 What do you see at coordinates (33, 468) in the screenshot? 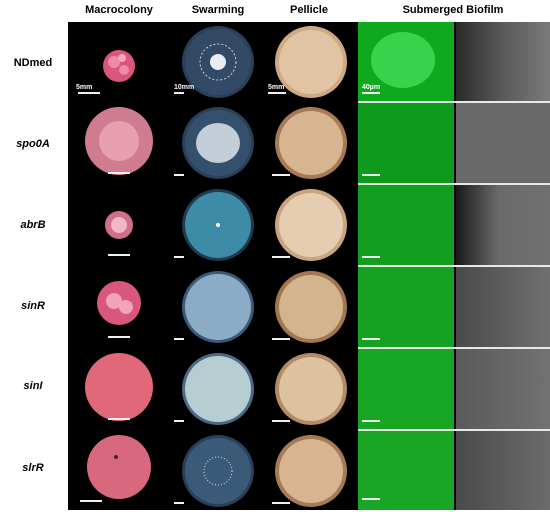
I see `row-label-slrr: slrR` at bounding box center [33, 468].